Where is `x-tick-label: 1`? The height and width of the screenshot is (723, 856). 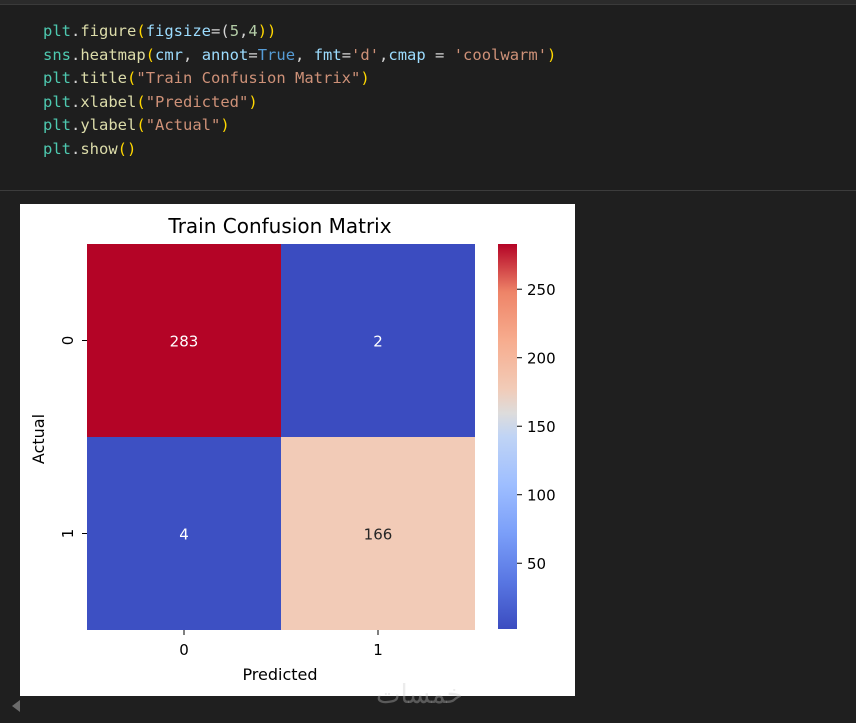 x-tick-label: 1 is located at coordinates (378, 650).